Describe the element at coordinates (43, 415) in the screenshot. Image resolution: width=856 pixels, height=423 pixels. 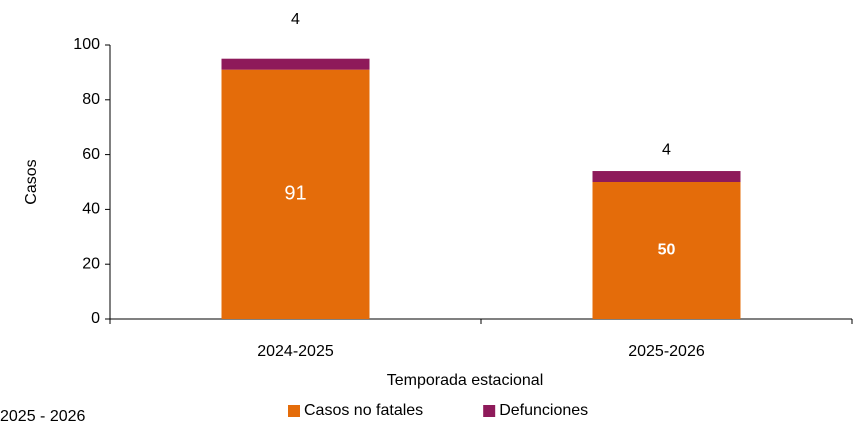
I see `footnote: 2025 - 2026` at that location.